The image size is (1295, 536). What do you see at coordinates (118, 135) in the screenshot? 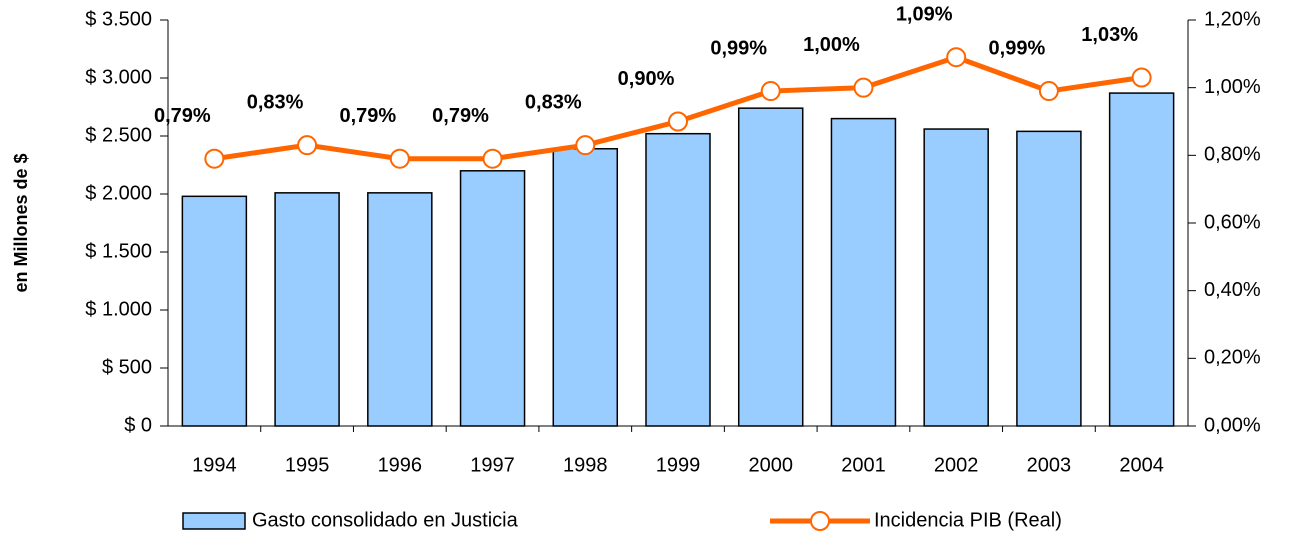
I see `y-tick-label: $ 2.500` at bounding box center [118, 135].